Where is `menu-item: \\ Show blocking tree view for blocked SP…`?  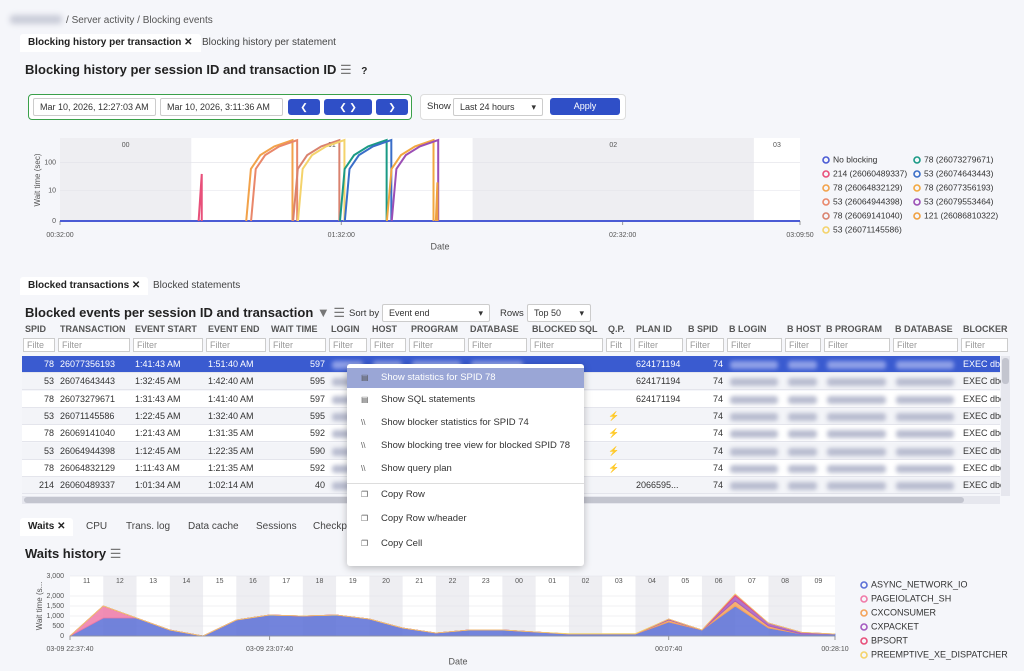 menu-item: \\ Show blocking tree view for blocked SP… is located at coordinates (465, 446).